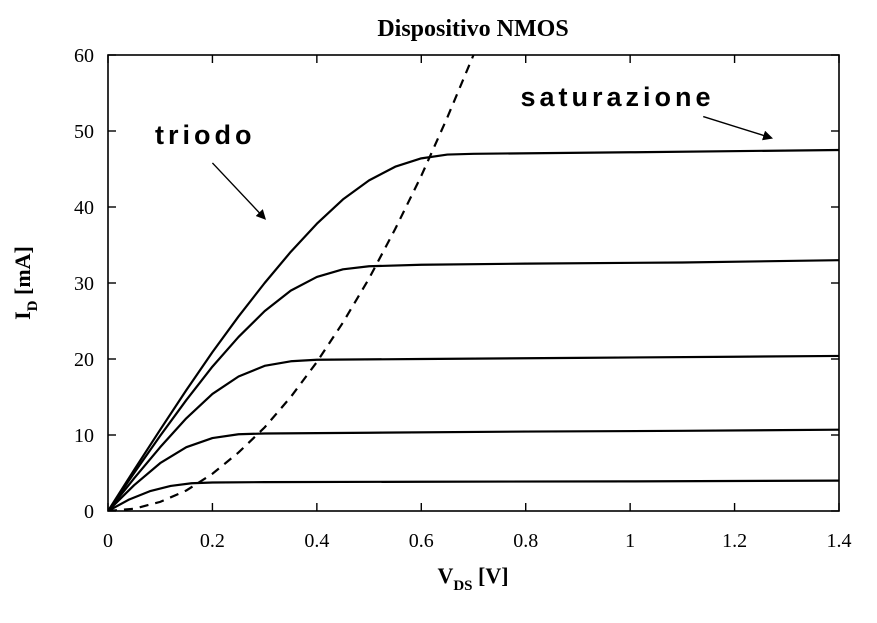 Image resolution: width=877 pixels, height=623 pixels. I want to click on y-axis-label: ID [mA], so click(25, 283).